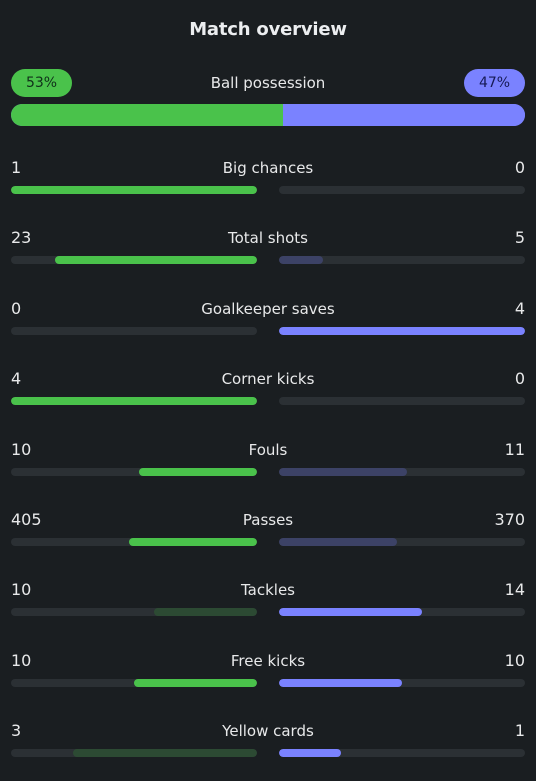 Image resolution: width=536 pixels, height=781 pixels. I want to click on stat-label: Passes, so click(268, 520).